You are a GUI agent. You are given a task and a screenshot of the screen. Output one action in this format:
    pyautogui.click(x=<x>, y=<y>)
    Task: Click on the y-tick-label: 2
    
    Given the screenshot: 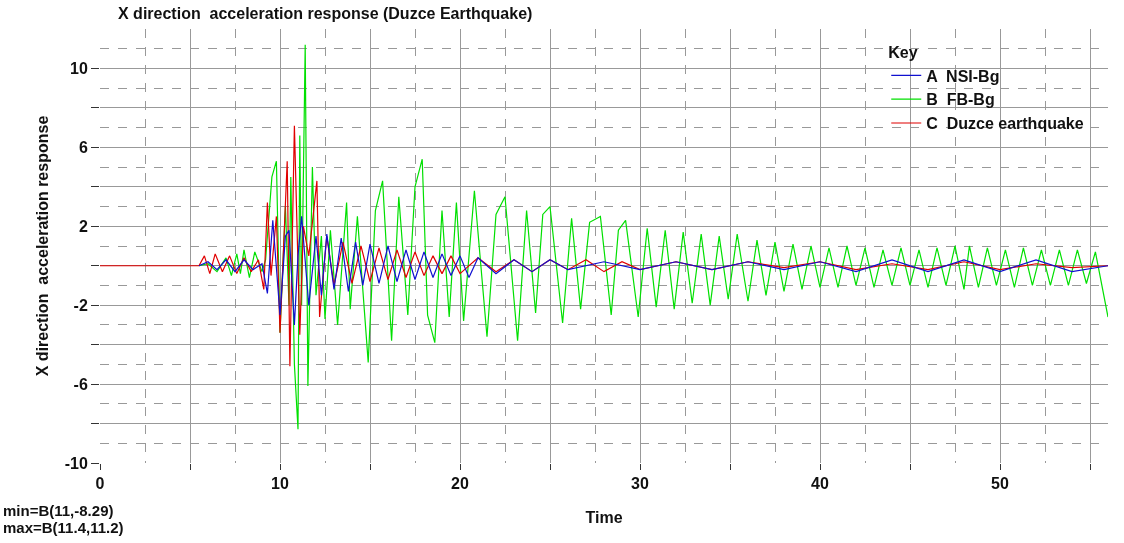 What is the action you would take?
    pyautogui.click(x=83, y=226)
    